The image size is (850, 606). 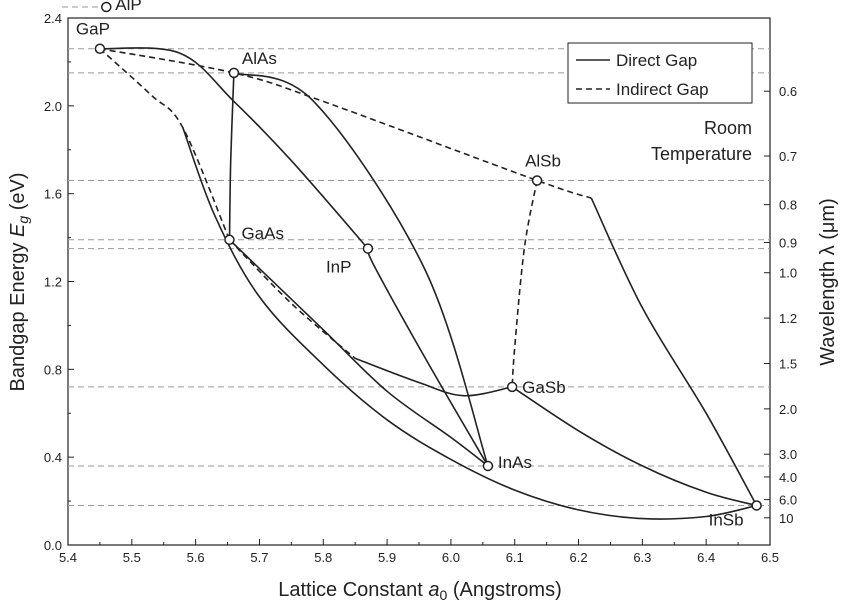 I want to click on x-tick-label: 6.4, so click(x=706, y=557).